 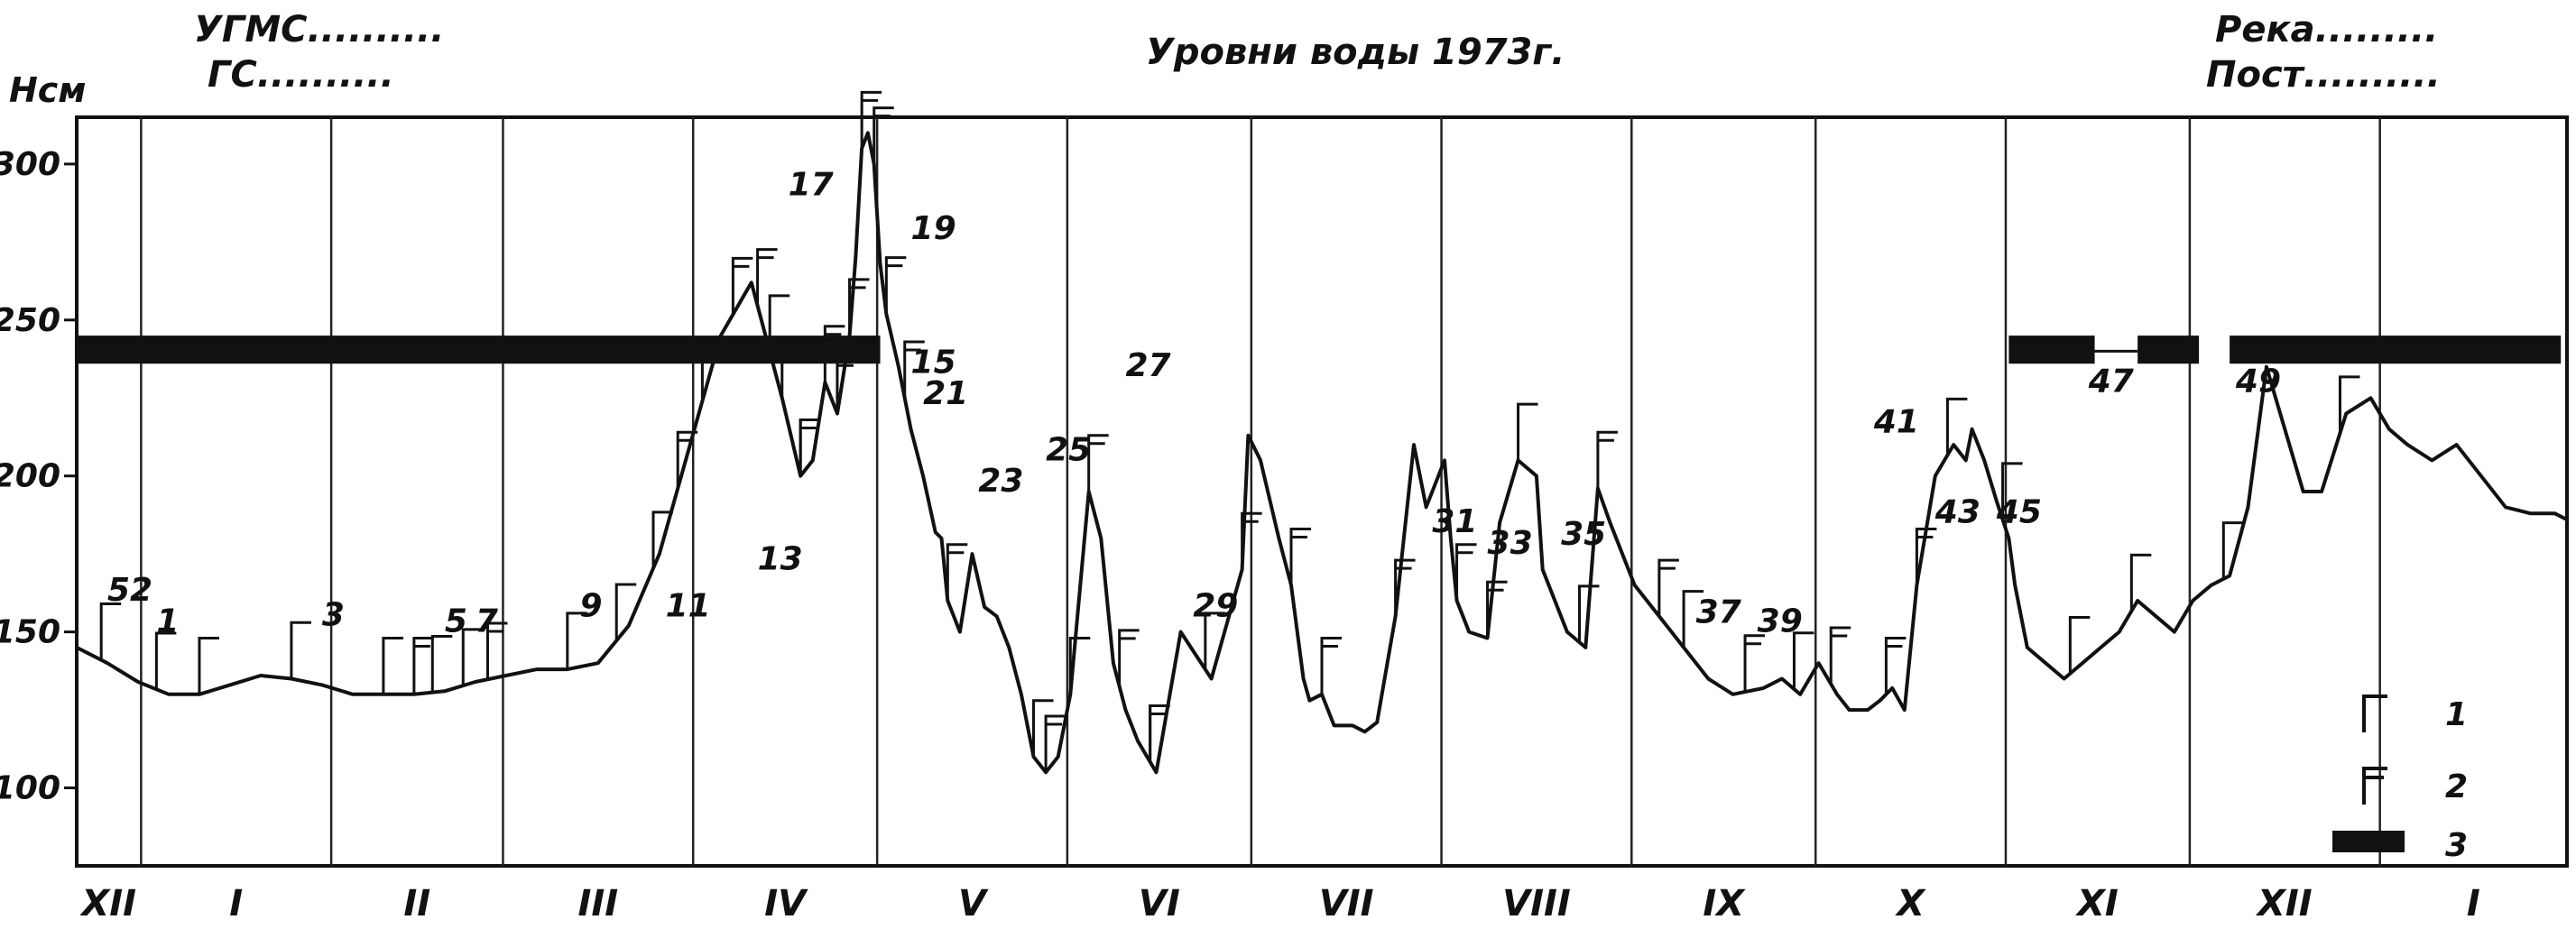 What do you see at coordinates (2374, 786) in the screenshot?
I see `legend-mark-type2` at bounding box center [2374, 786].